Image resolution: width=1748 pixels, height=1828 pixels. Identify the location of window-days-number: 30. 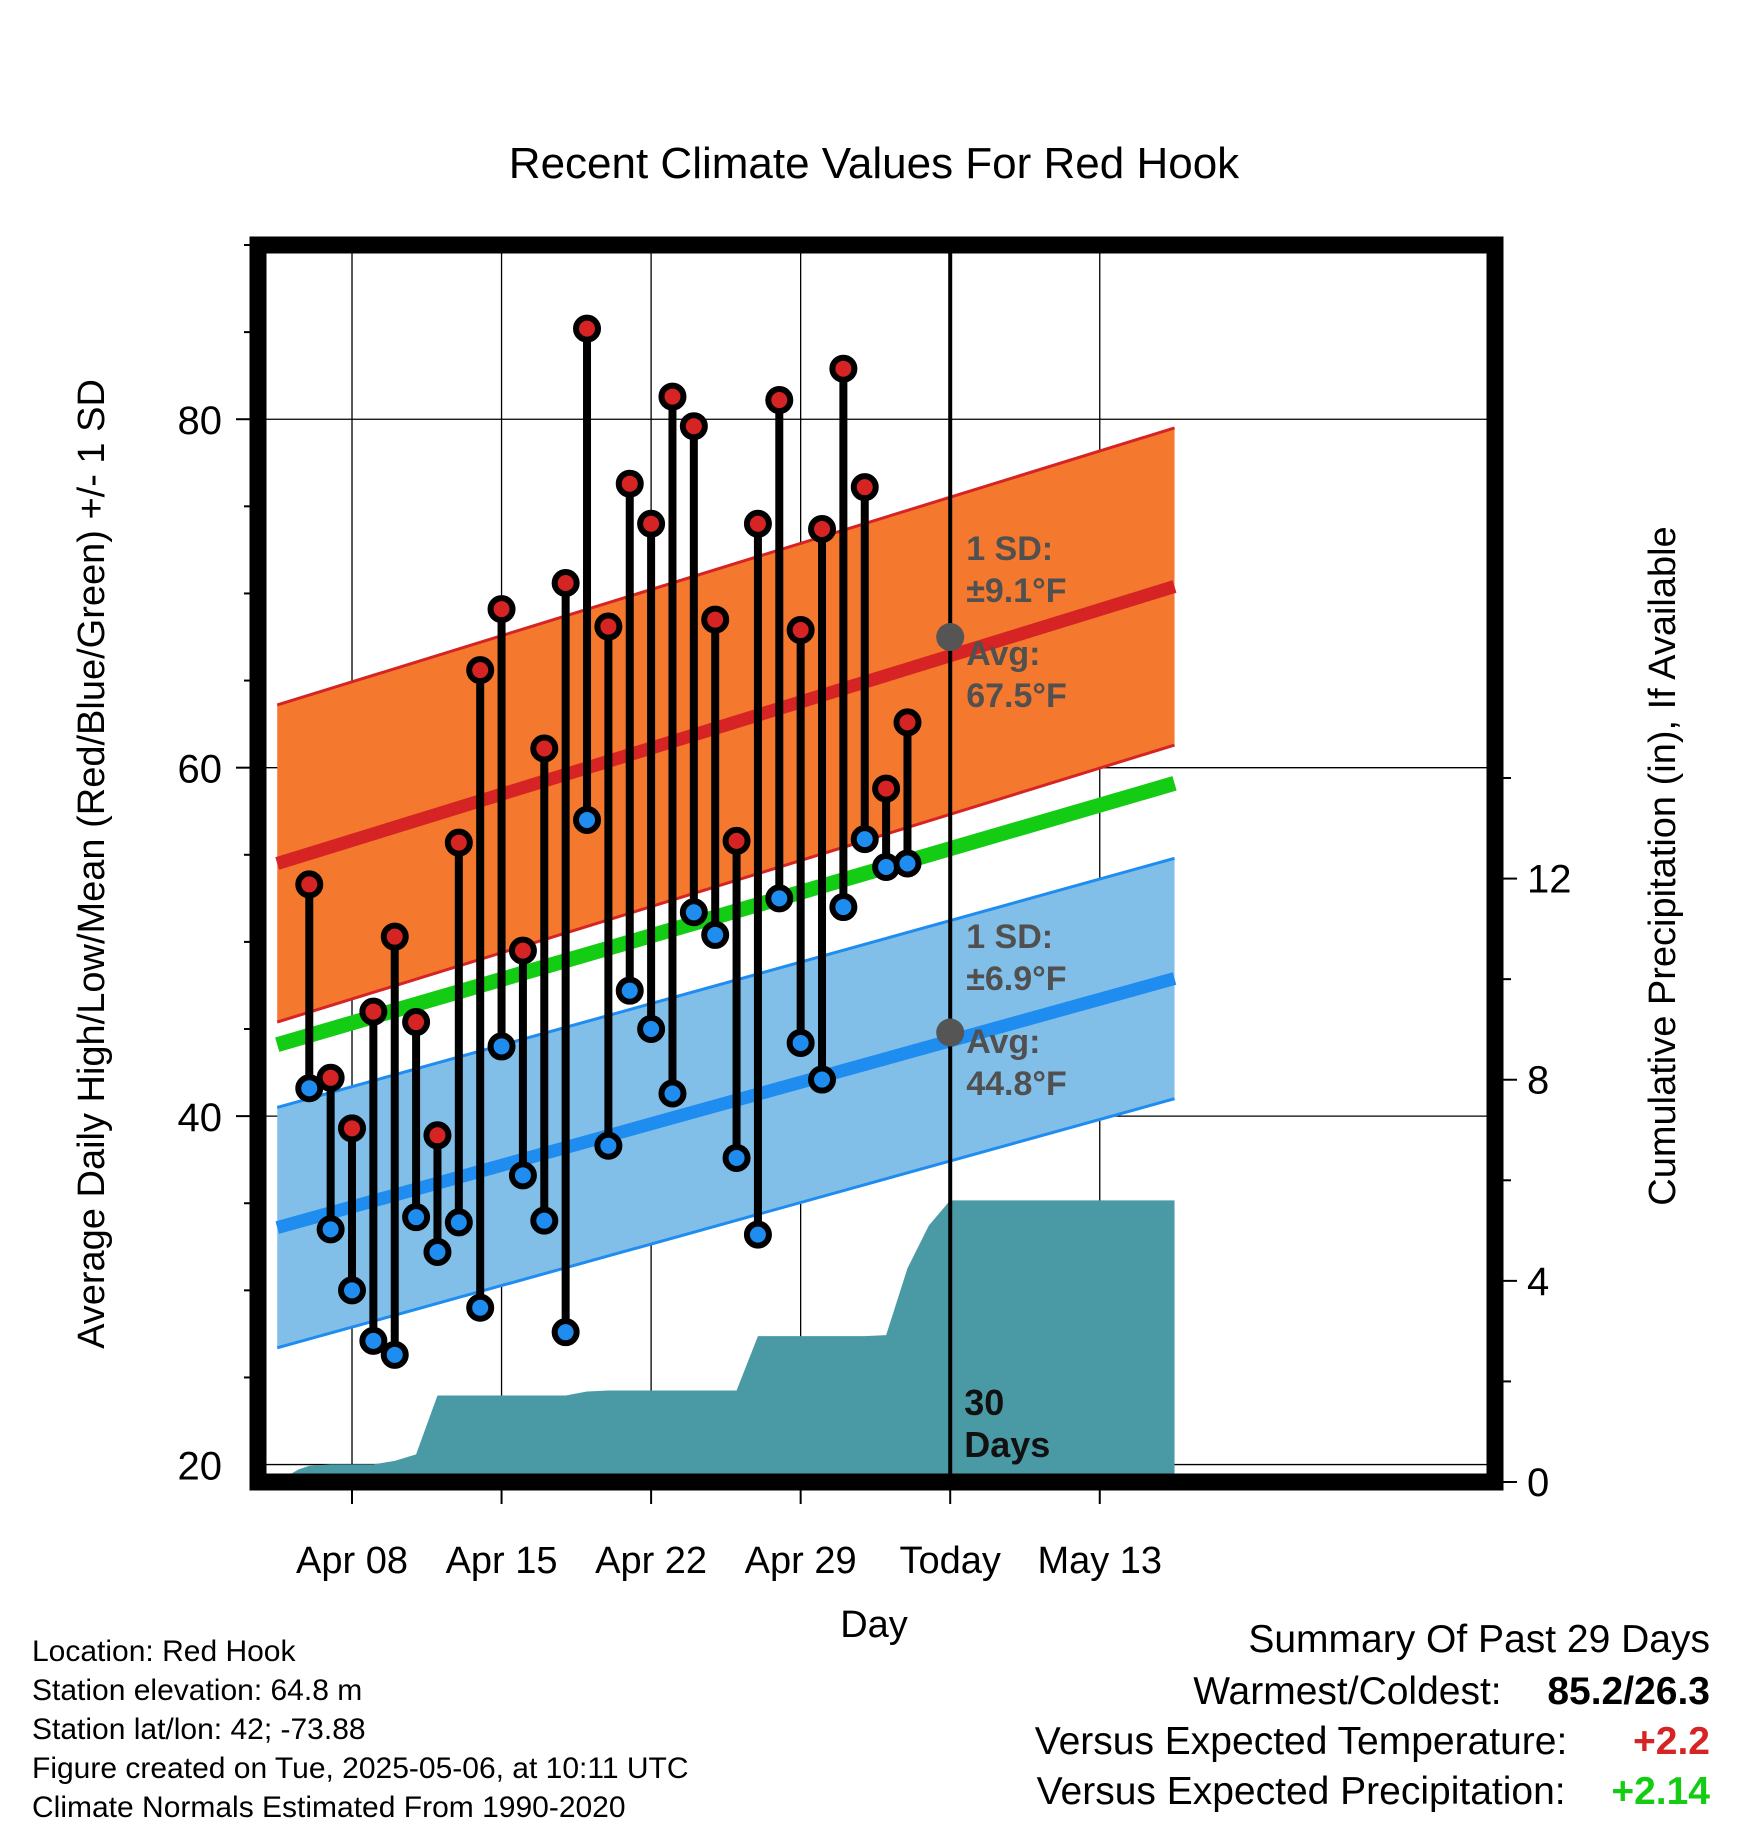
(984, 1402).